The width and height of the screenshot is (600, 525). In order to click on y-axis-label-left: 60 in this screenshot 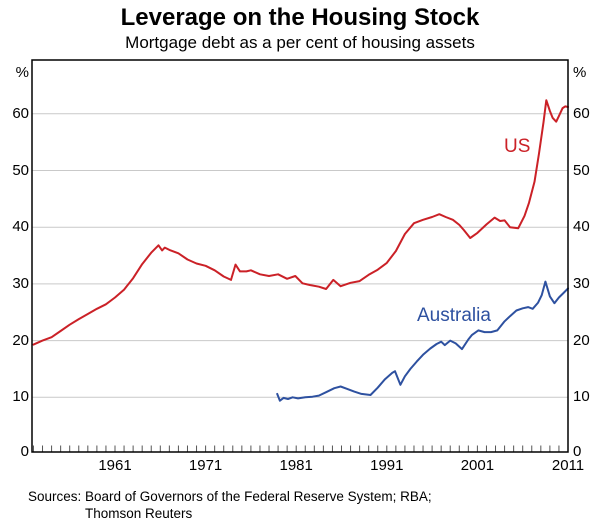, I will do `click(20, 113)`.